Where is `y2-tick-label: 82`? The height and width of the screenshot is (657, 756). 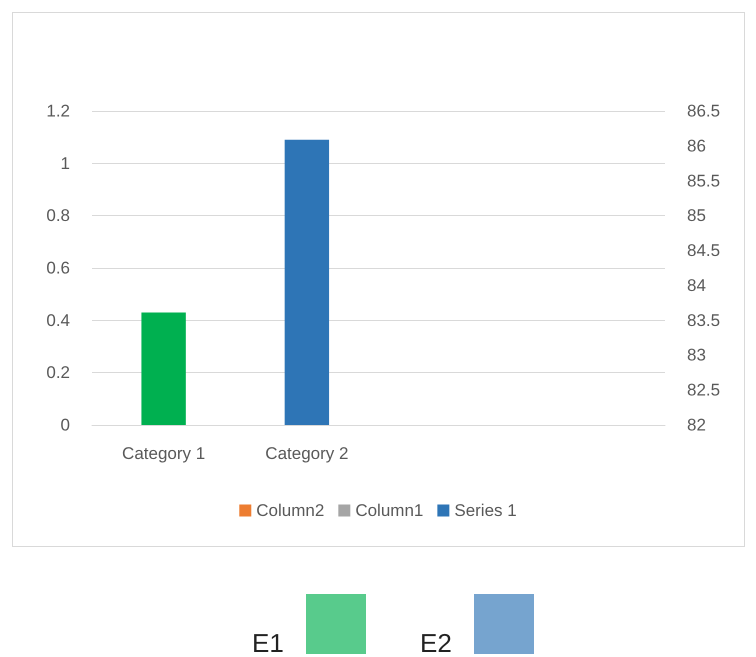
y2-tick-label: 82 is located at coordinates (696, 425).